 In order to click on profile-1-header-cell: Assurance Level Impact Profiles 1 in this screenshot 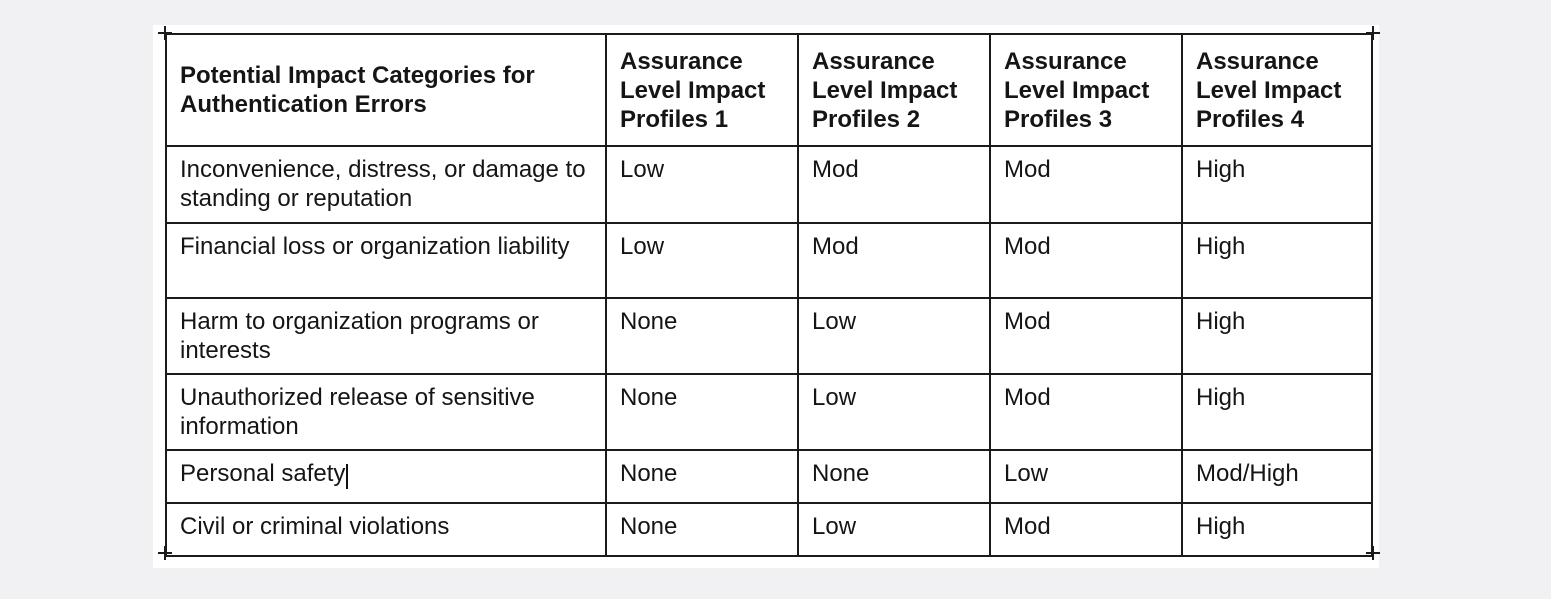, I will do `click(702, 90)`.